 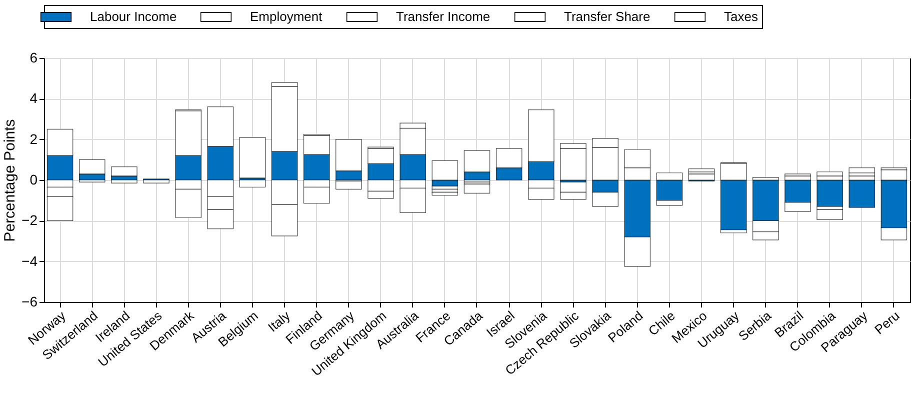 What do you see at coordinates (286, 16) in the screenshot?
I see `legend-label: Employment` at bounding box center [286, 16].